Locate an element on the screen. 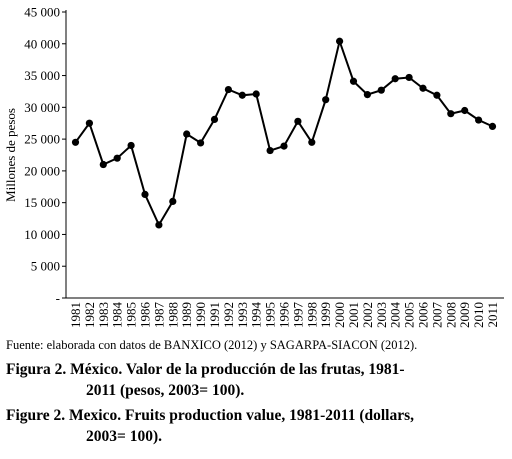 Image resolution: width=512 pixels, height=459 pixels. y-tick-label: 35 000 is located at coordinates (42, 75).